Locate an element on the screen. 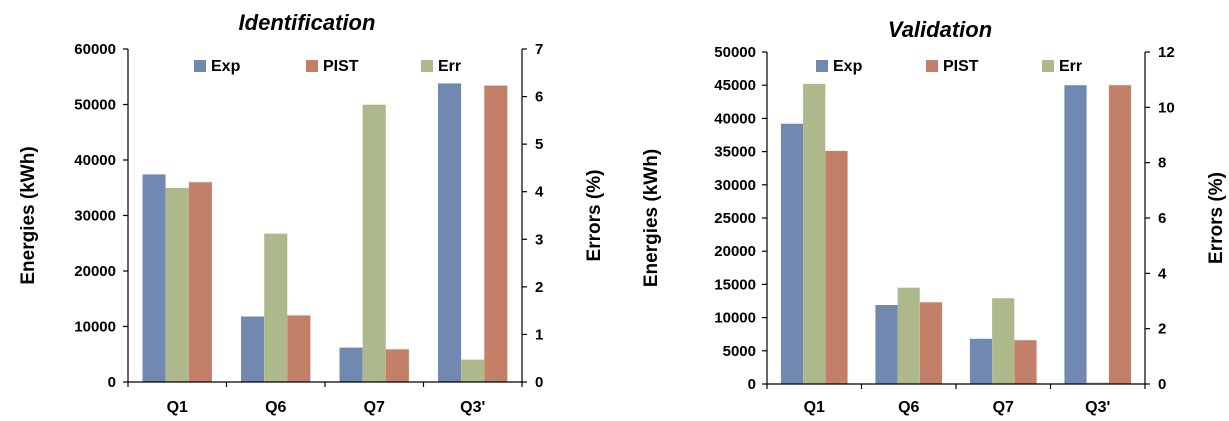 The width and height of the screenshot is (1229, 421). y2-tick-label: 3 is located at coordinates (539, 239).